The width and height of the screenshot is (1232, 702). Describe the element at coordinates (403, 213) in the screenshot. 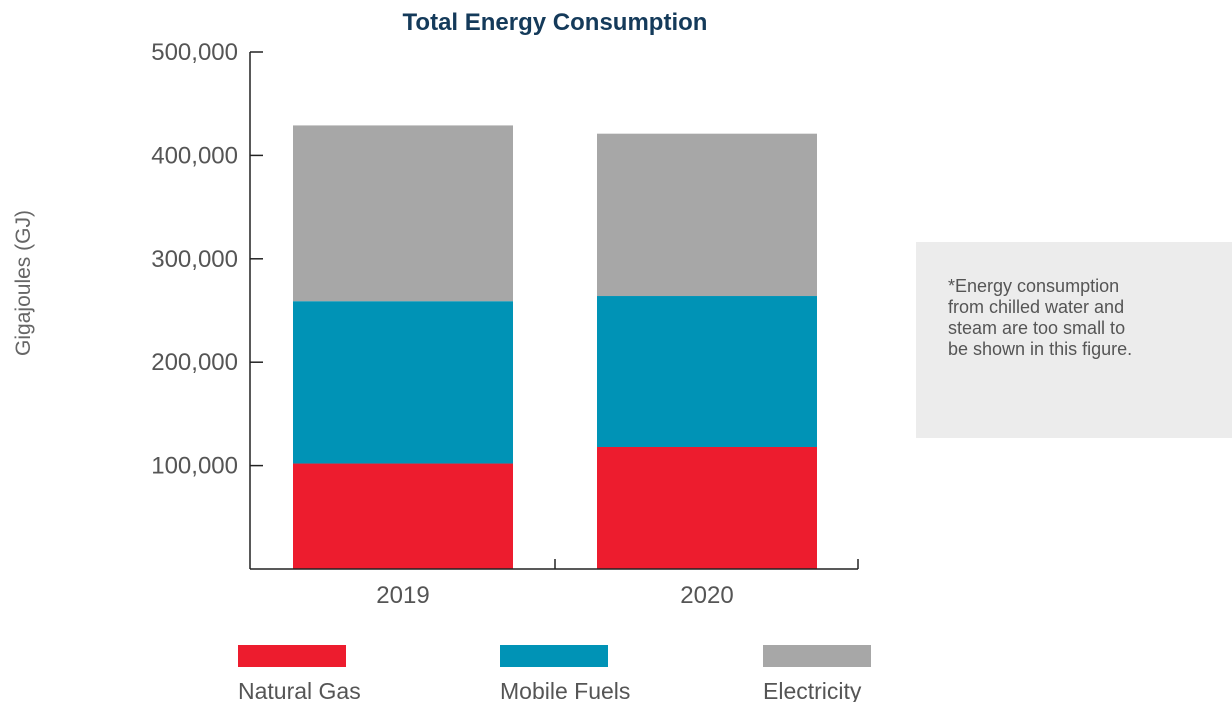

I see `bar-2019-electricity` at that location.